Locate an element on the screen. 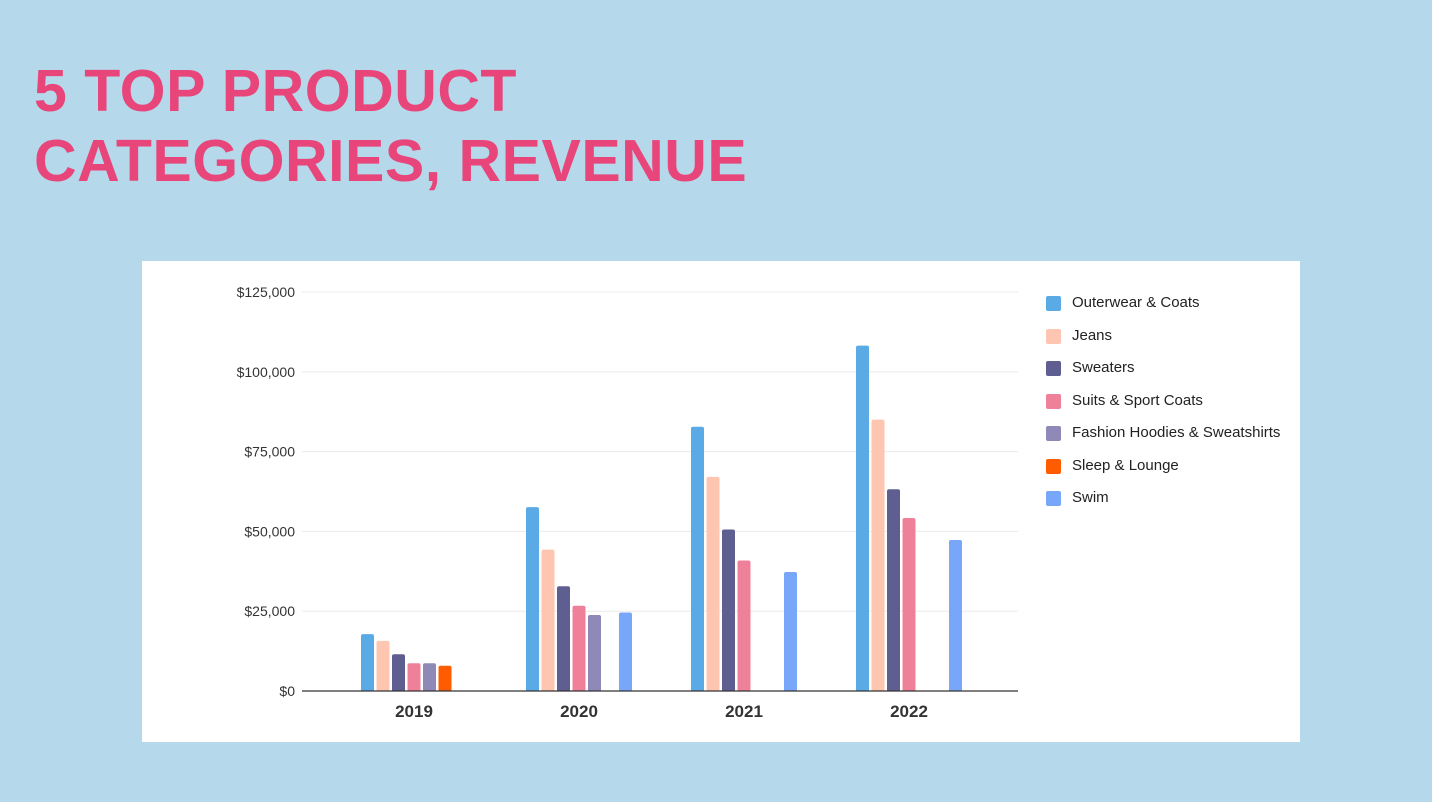  legend-item: Fashion Hoodies & Sweatshirts is located at coordinates (1166, 433).